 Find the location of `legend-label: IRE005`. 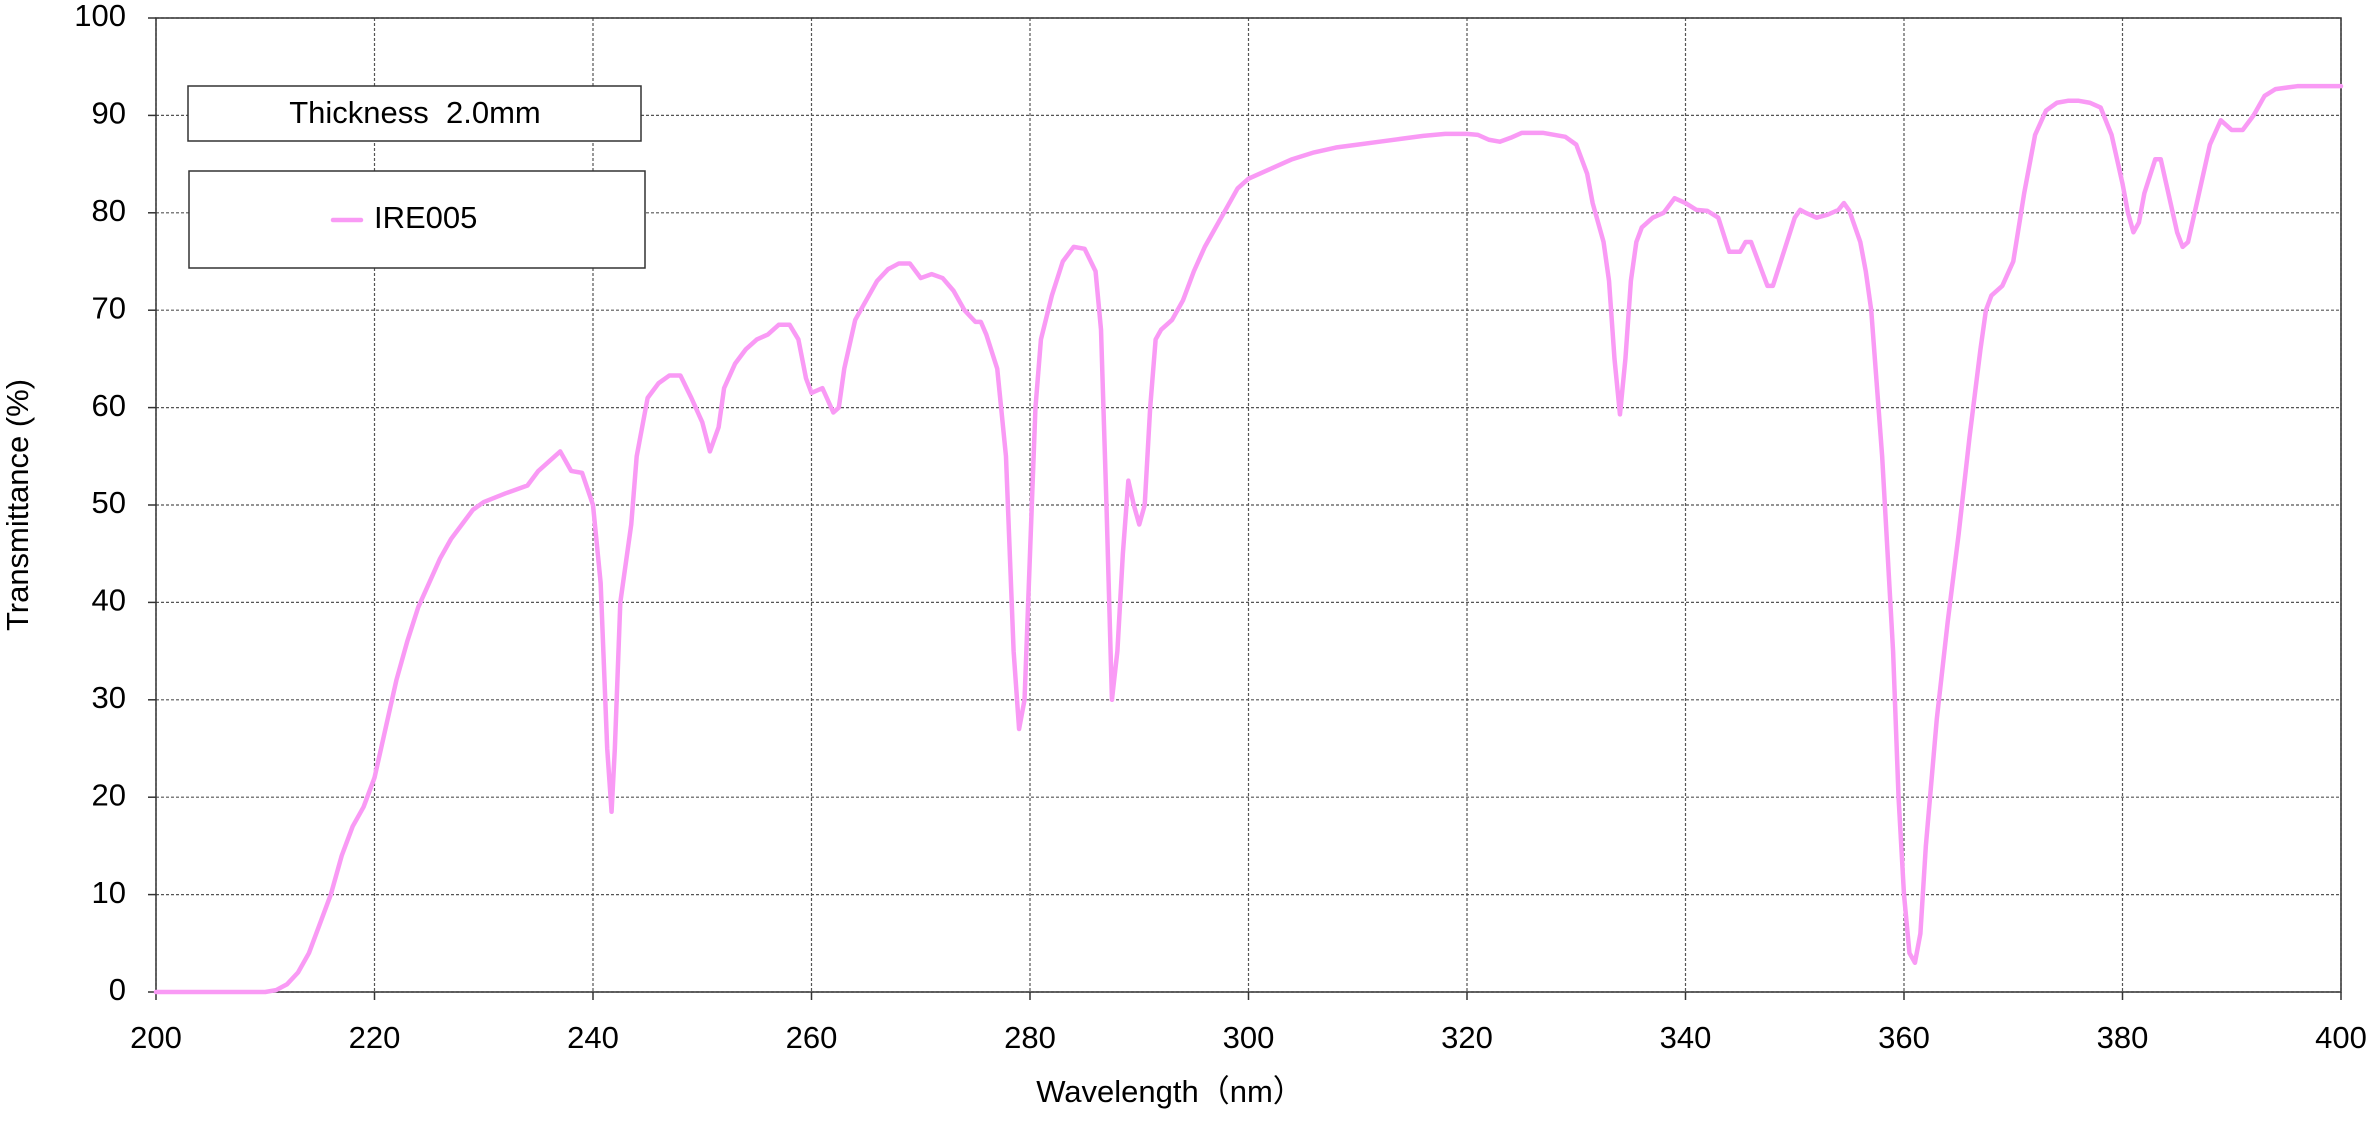

legend-label: IRE005 is located at coordinates (425, 217).